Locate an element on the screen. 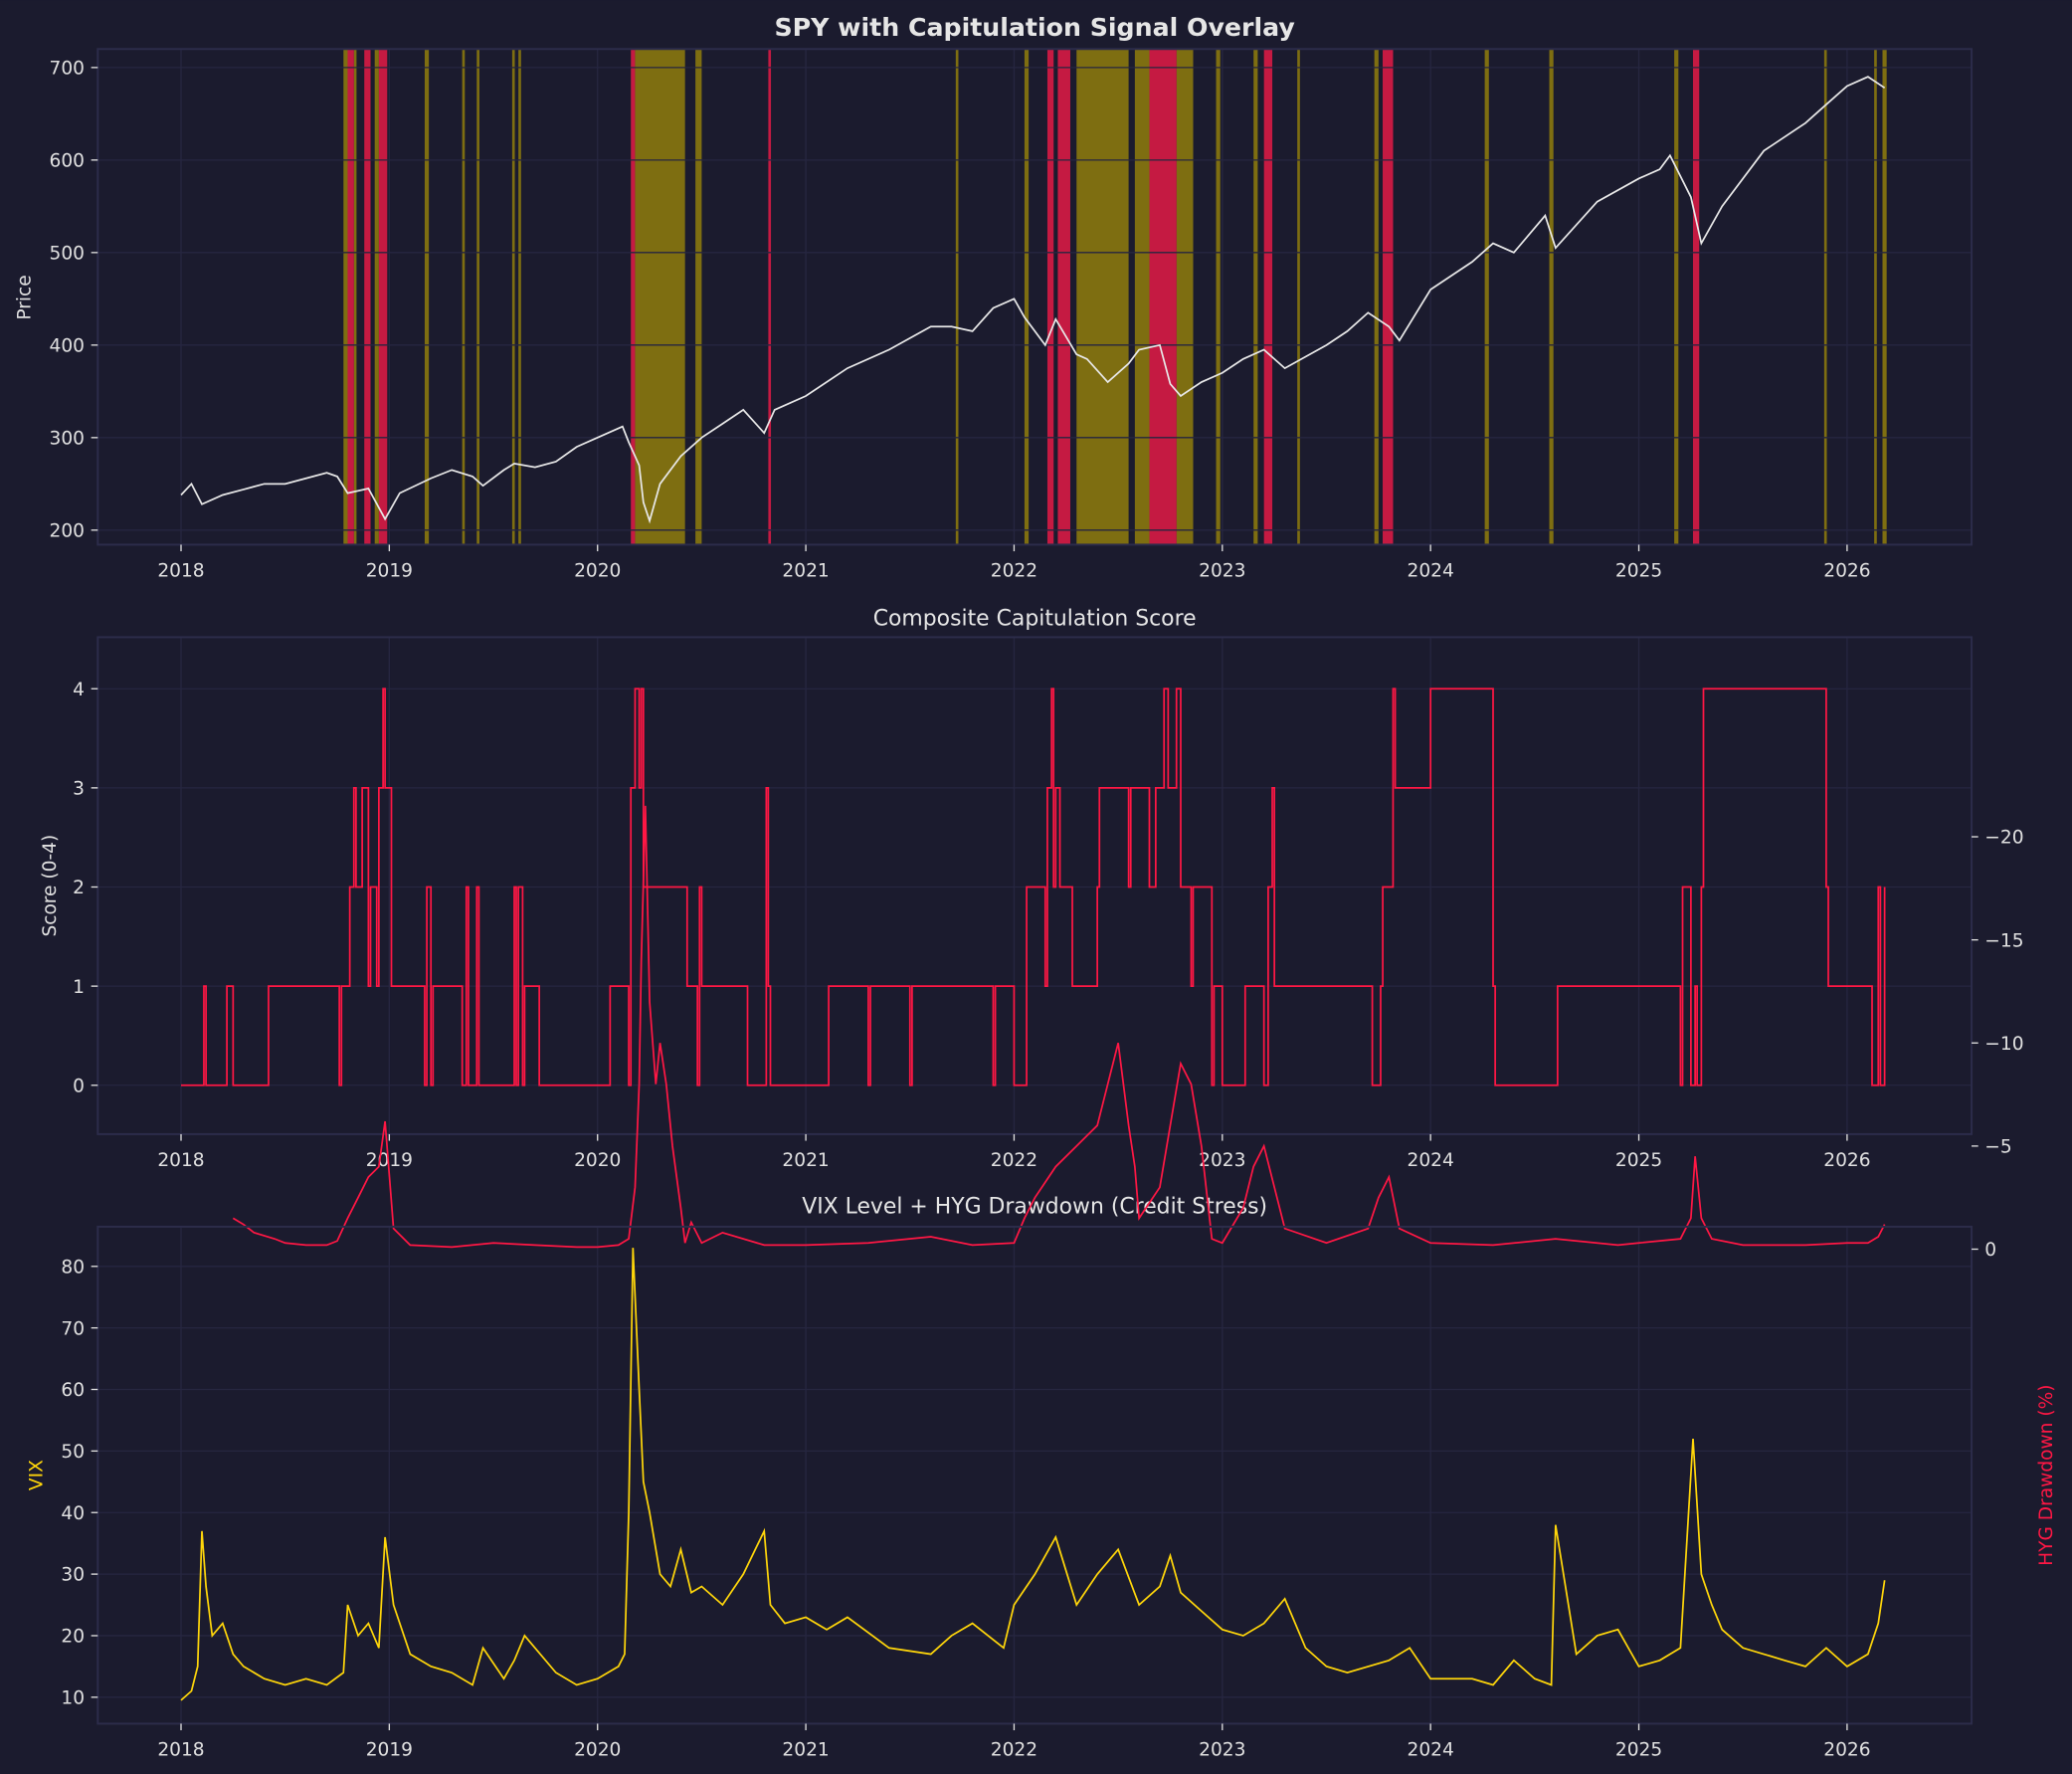 Image resolution: width=2072 pixels, height=1774 pixels. y-tick-label: 60 is located at coordinates (73, 1390).